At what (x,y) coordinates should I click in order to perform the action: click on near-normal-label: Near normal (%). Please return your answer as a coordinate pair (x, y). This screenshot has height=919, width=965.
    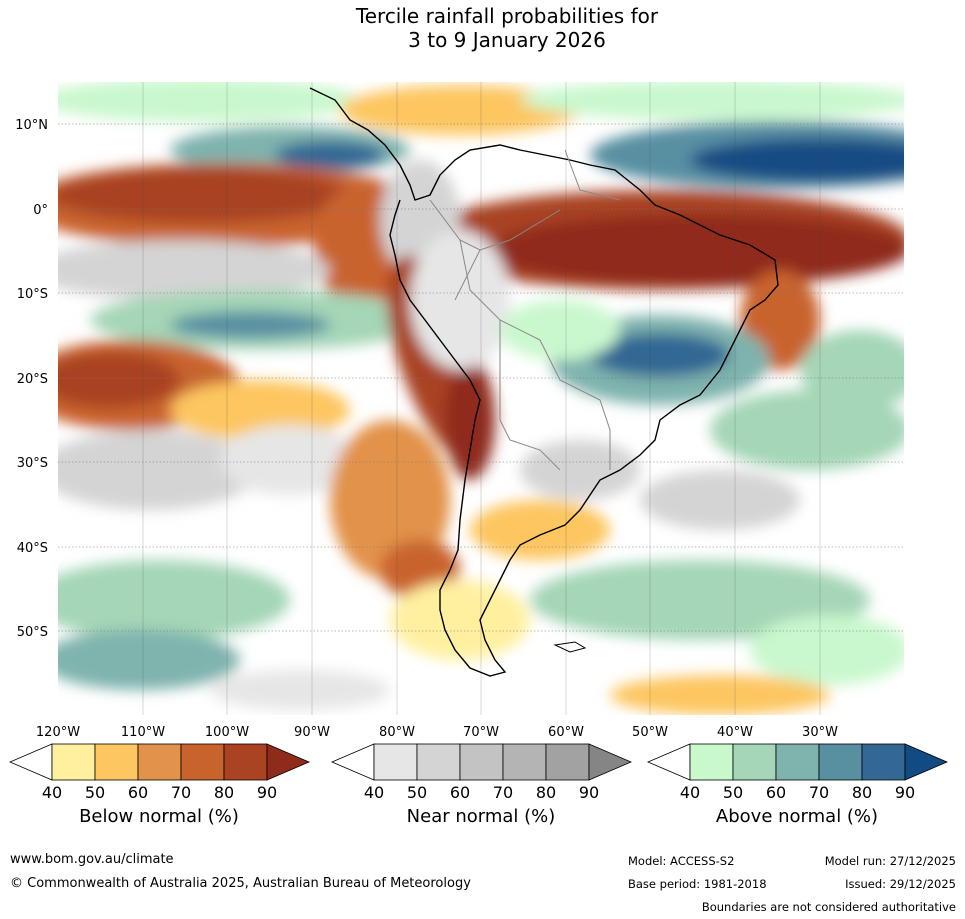
    Looking at the image, I should click on (481, 816).